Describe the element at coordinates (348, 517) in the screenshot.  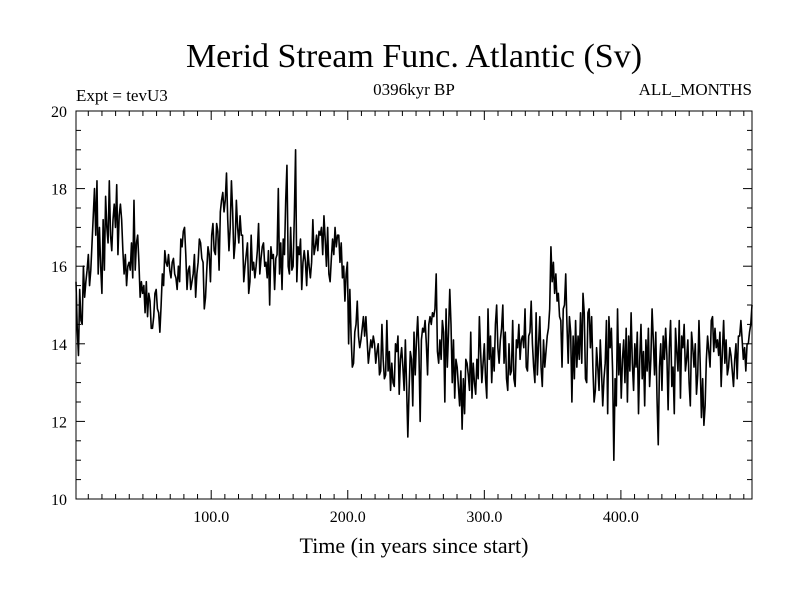
I see `x-tick-label: 200.0` at that location.